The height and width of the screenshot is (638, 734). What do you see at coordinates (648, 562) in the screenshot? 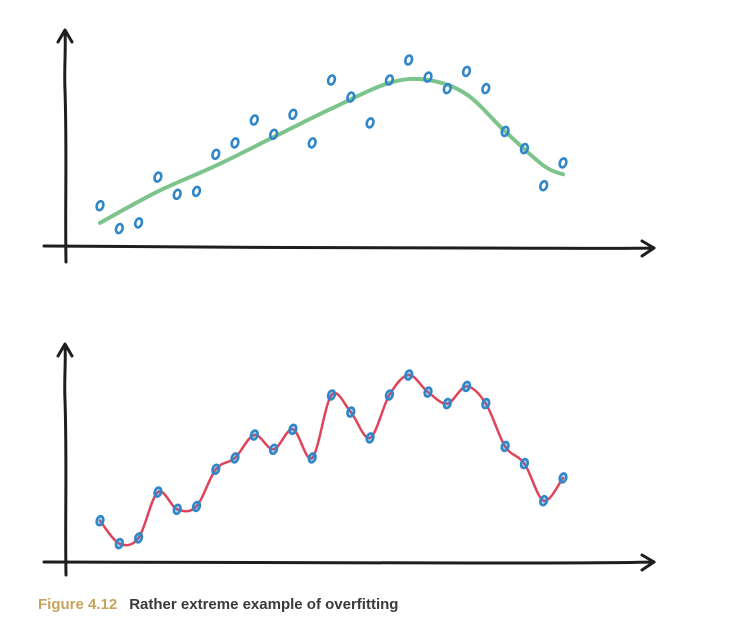
I see `bottom-x-axis-arrowhead` at bounding box center [648, 562].